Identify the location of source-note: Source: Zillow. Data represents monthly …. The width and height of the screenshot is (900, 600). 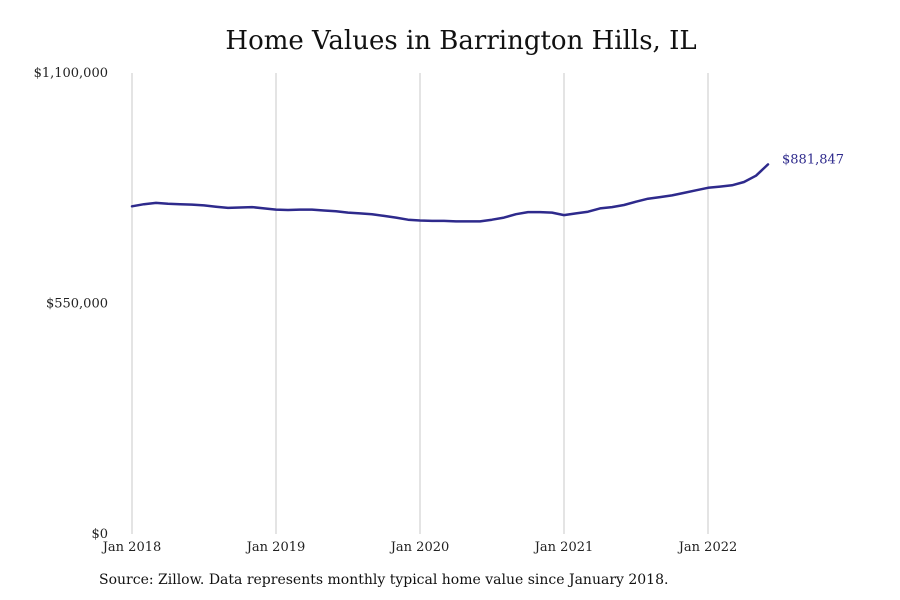
(384, 580).